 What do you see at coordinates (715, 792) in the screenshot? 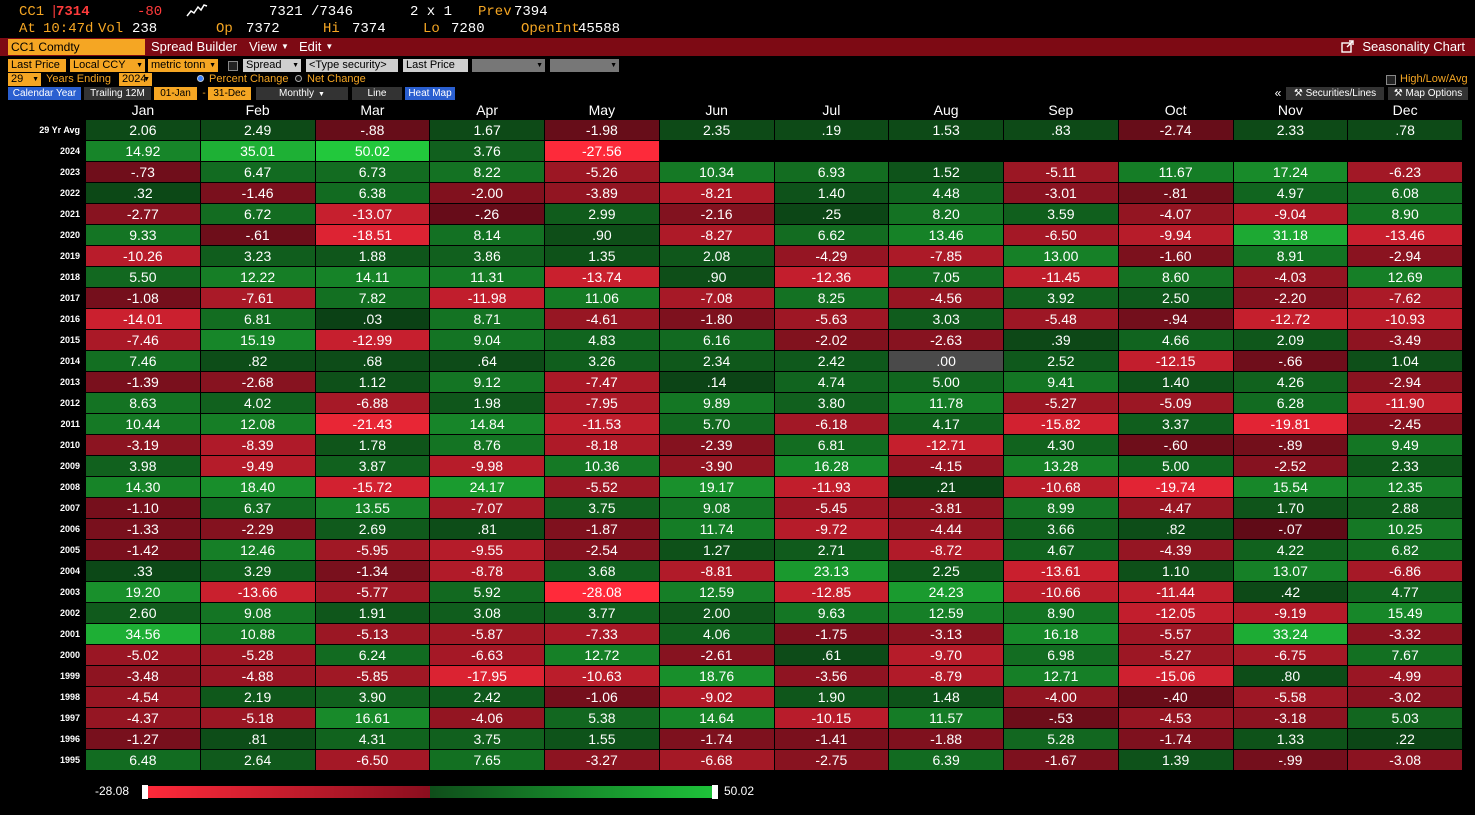
I see `legend-max-handle` at bounding box center [715, 792].